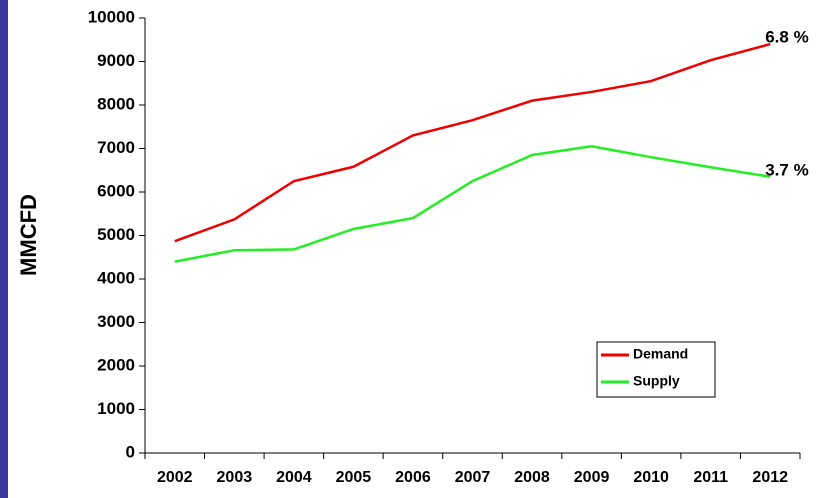 The height and width of the screenshot is (498, 835). I want to click on x-tick-label: 2011, so click(710, 477).